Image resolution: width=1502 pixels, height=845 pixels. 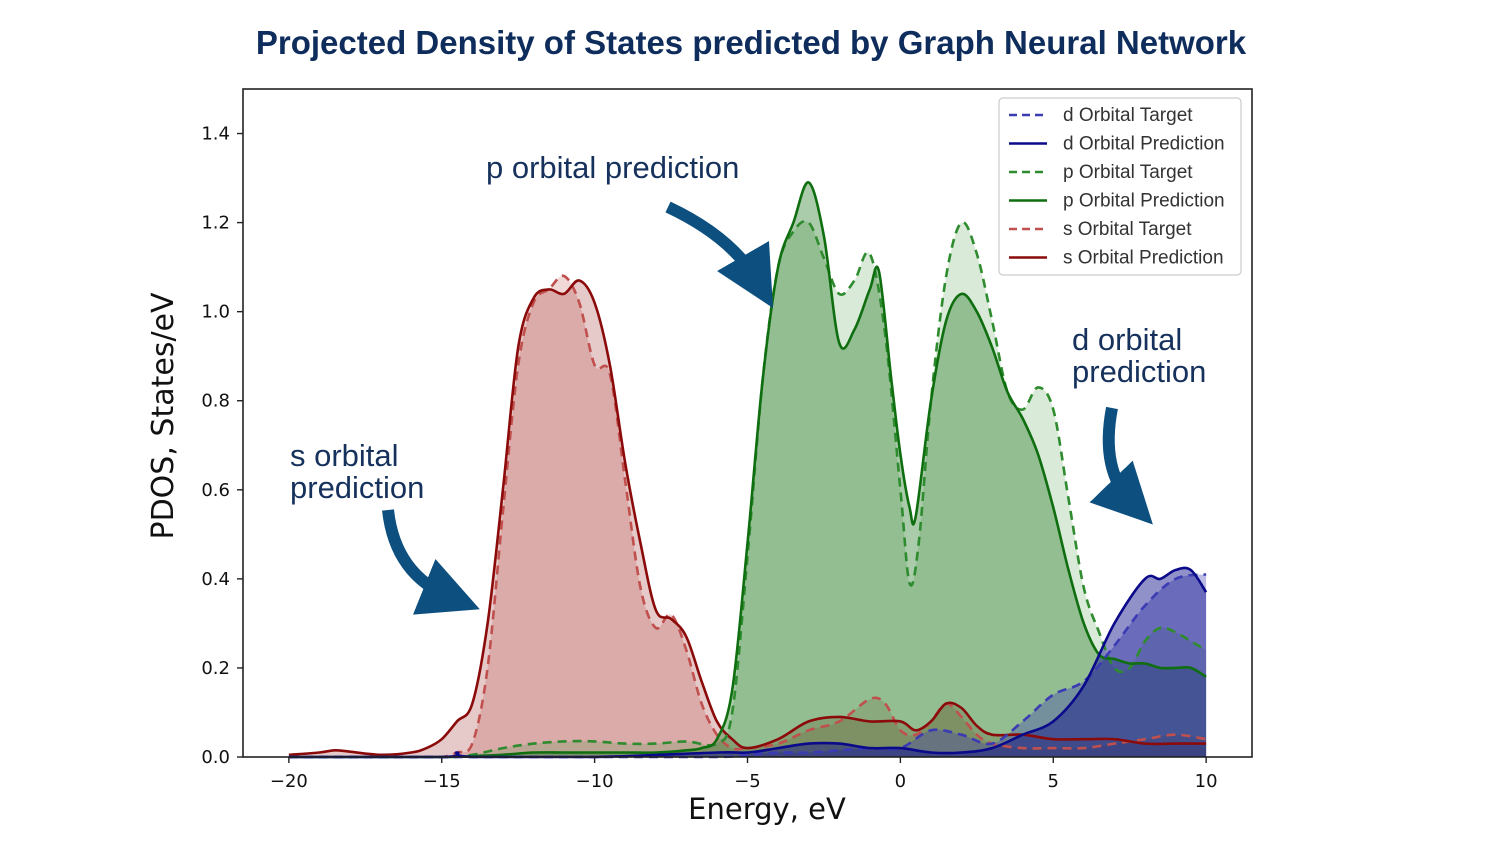 I want to click on s-orbital-annotation: s orbital prediction, so click(x=357, y=472).